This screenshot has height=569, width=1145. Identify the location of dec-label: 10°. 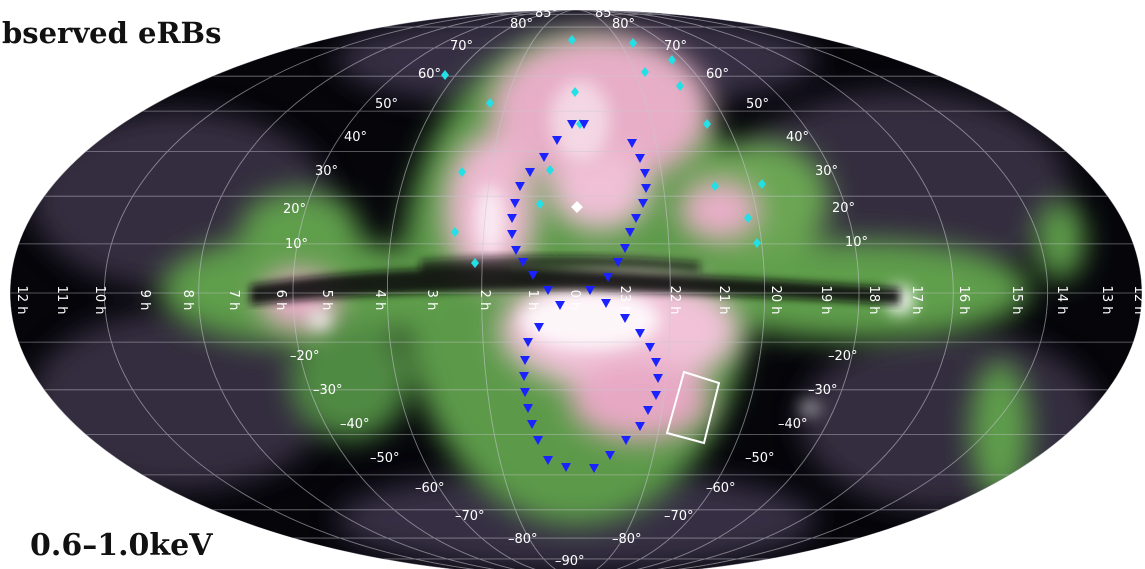
(856, 242).